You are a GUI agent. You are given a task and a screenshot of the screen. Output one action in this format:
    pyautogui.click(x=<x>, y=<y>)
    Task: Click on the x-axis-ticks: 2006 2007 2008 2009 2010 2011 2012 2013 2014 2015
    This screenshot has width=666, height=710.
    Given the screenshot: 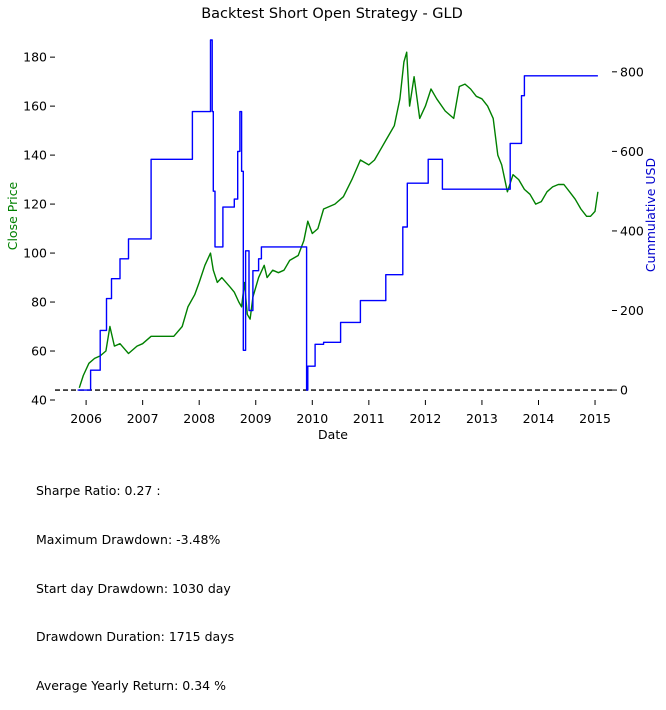 What is the action you would take?
    pyautogui.click(x=340, y=413)
    